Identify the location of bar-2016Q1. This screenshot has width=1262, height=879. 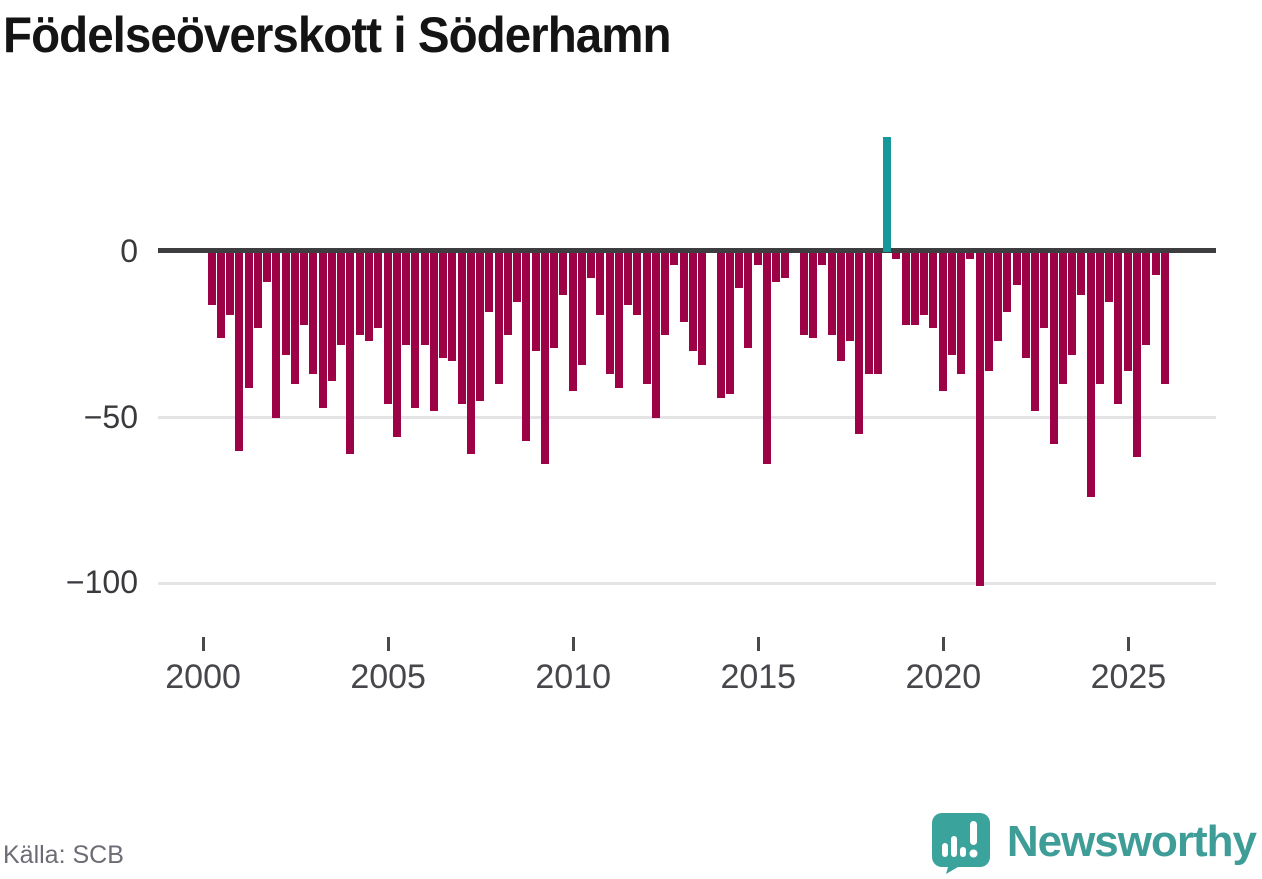
(803, 292).